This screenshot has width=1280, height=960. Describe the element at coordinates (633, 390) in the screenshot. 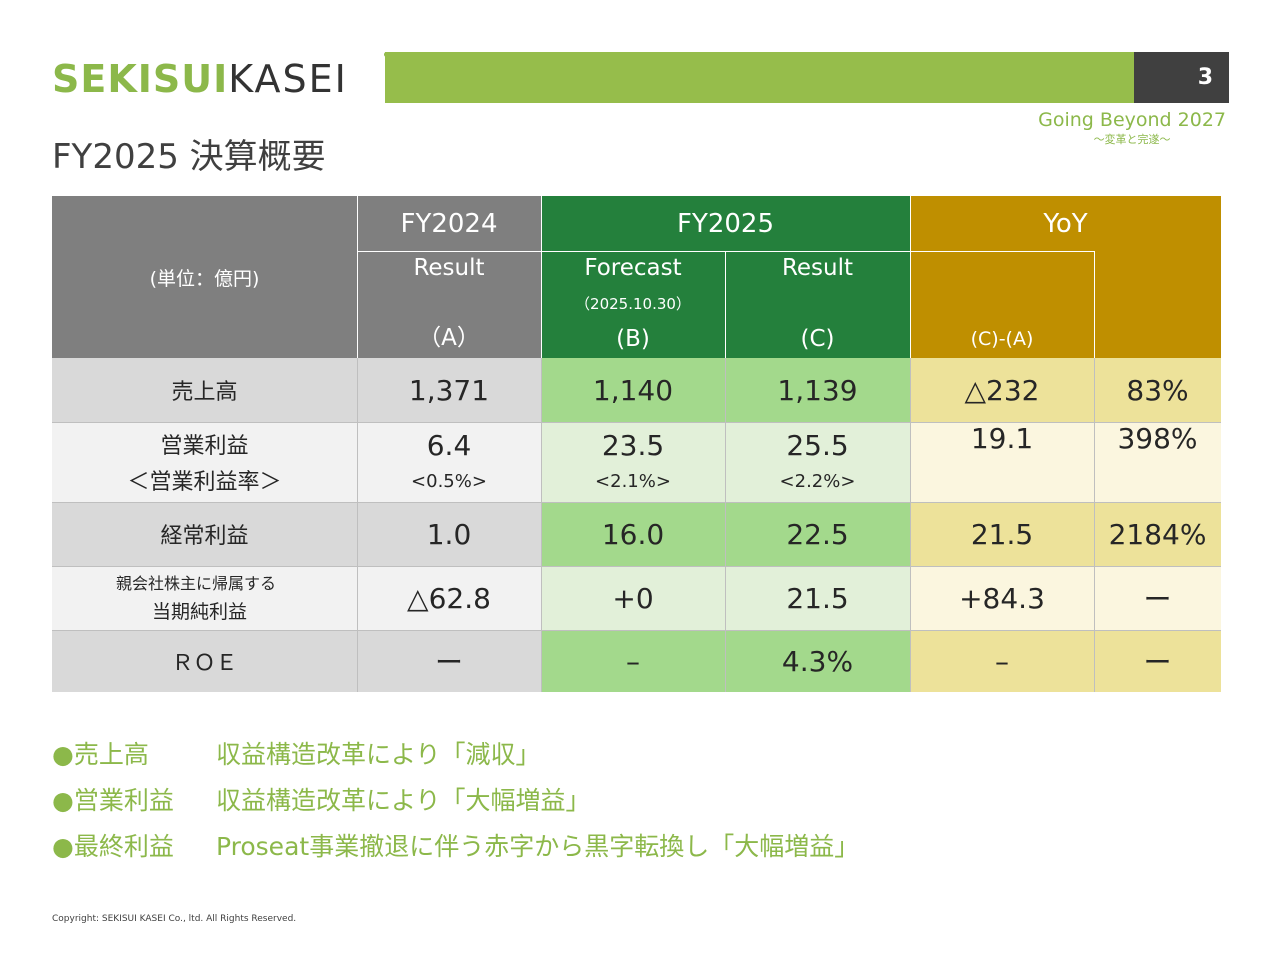

I see `cell-value: 1,140` at that location.